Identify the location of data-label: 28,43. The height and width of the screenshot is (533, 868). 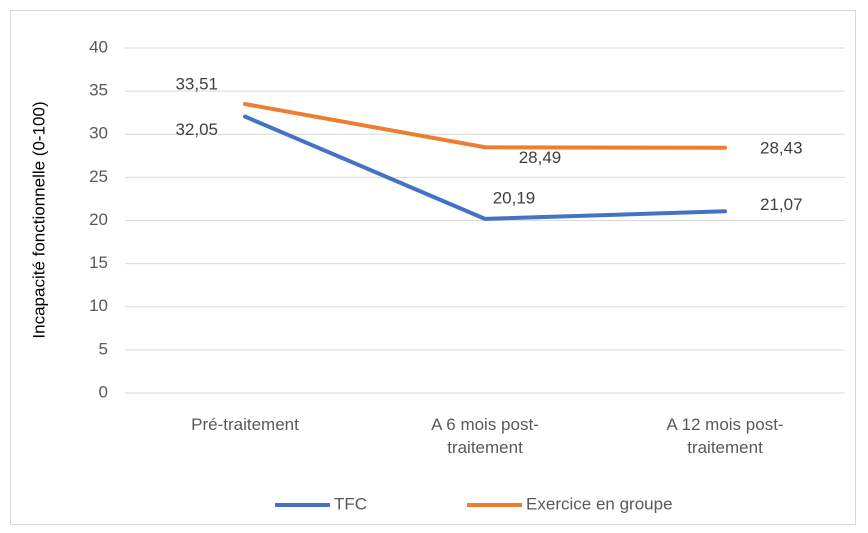
(781, 147).